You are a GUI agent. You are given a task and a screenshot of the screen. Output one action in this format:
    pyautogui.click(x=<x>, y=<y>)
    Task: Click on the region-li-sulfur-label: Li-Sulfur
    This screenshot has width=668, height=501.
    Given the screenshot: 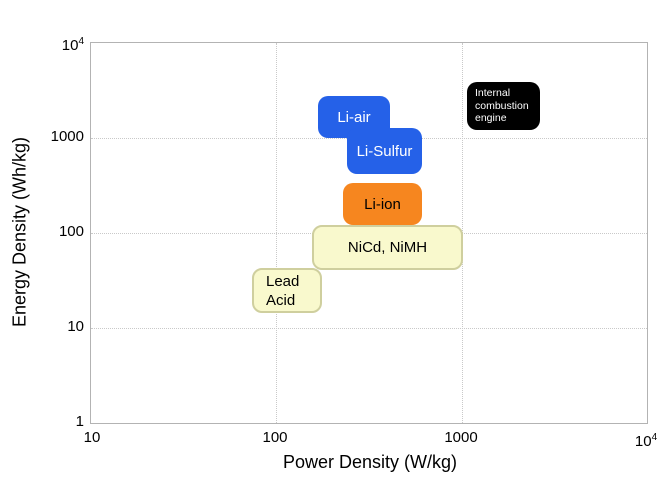 What is the action you would take?
    pyautogui.click(x=384, y=151)
    